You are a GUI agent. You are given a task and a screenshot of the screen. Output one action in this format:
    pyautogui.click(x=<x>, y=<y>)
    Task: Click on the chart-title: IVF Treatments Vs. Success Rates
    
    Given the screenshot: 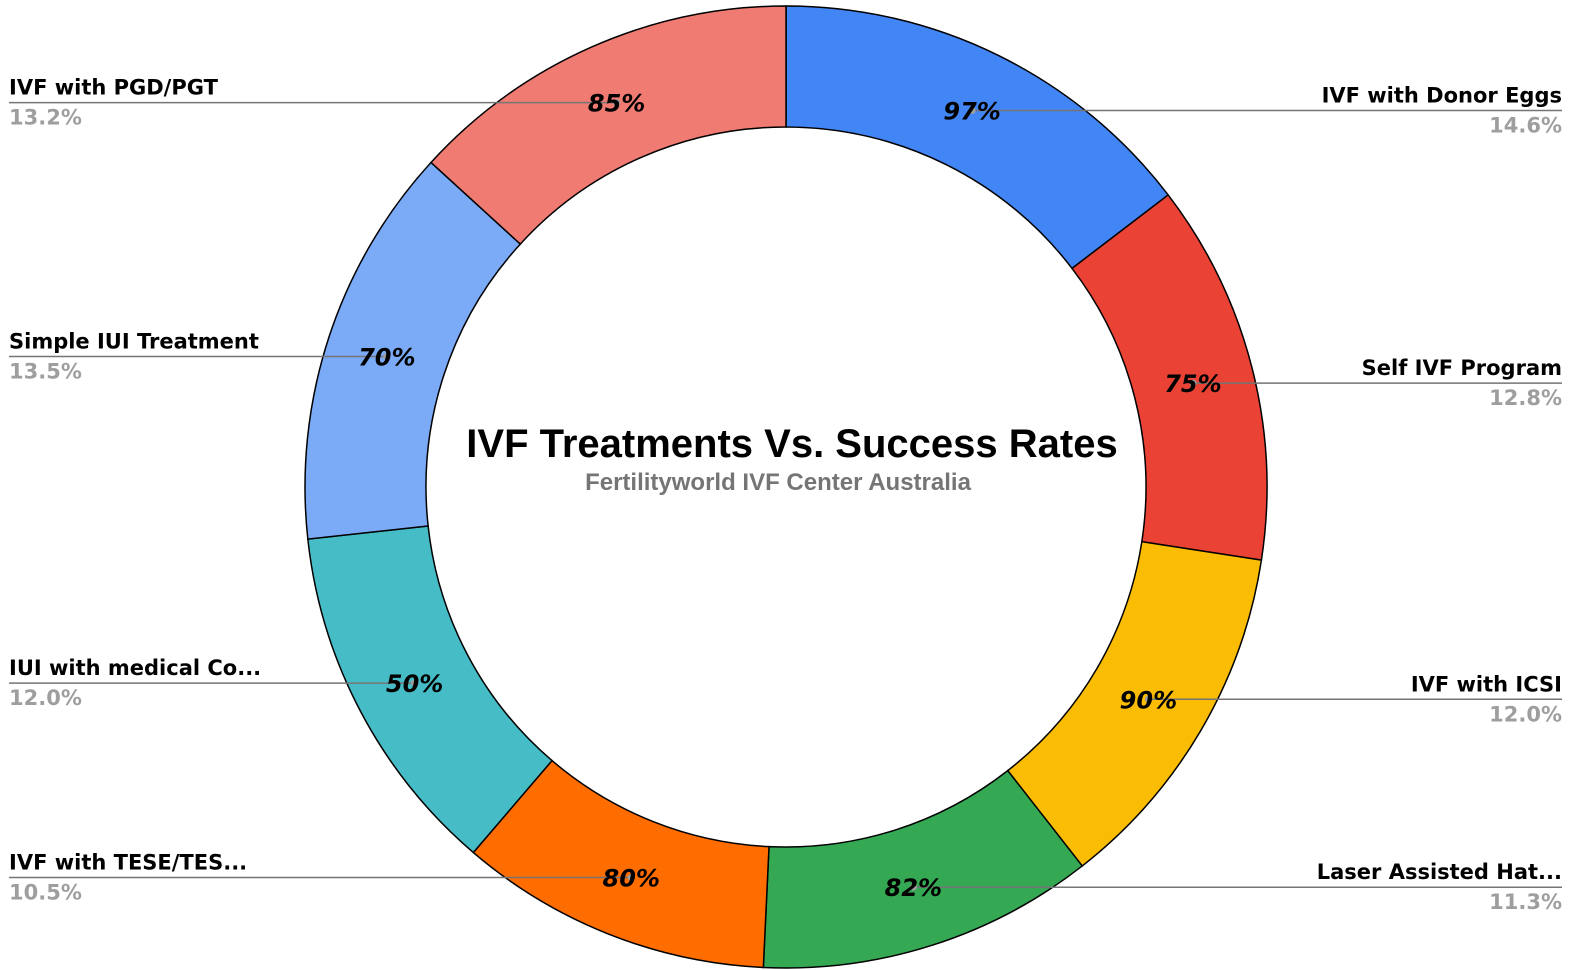 What is the action you would take?
    pyautogui.click(x=791, y=444)
    